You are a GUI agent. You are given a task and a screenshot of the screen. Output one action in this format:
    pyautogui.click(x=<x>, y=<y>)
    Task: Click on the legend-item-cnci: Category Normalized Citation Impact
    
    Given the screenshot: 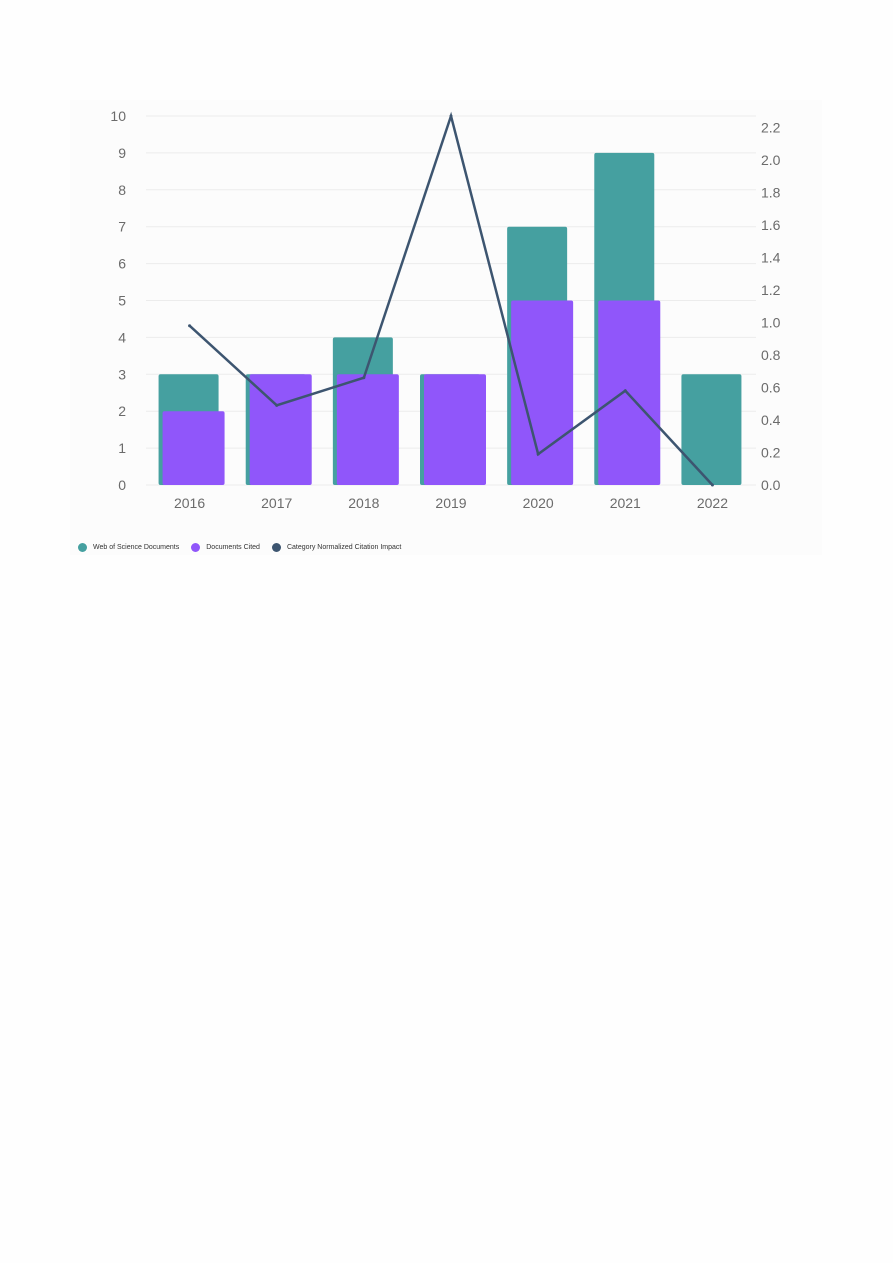 What is the action you would take?
    pyautogui.click(x=336, y=547)
    